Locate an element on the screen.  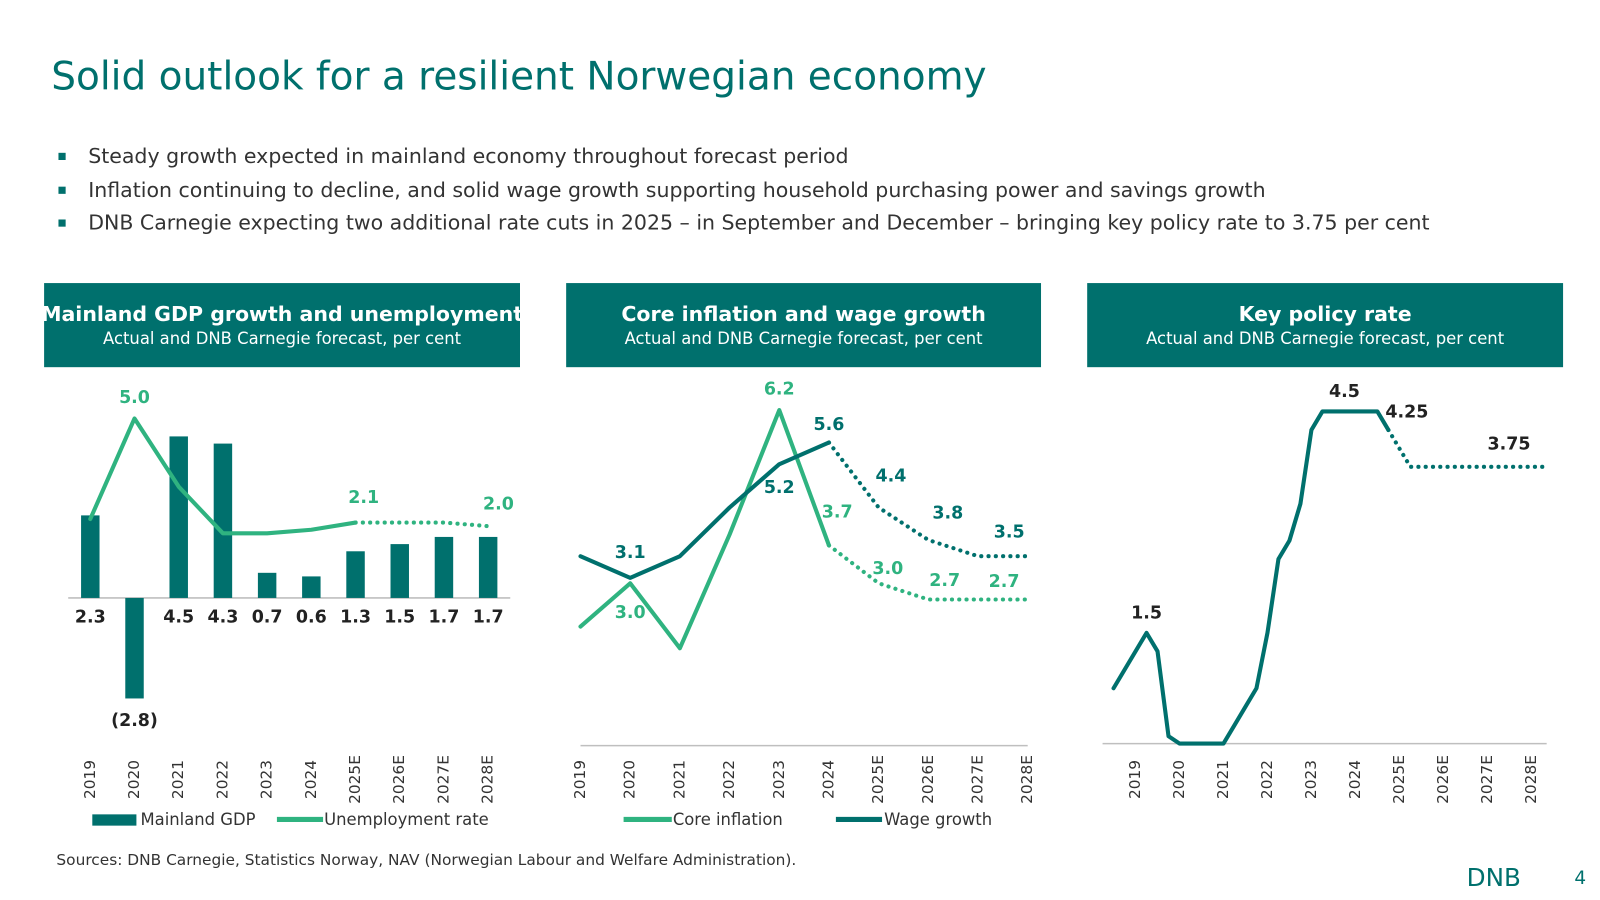
data-label: 2.3 is located at coordinates (90, 617).